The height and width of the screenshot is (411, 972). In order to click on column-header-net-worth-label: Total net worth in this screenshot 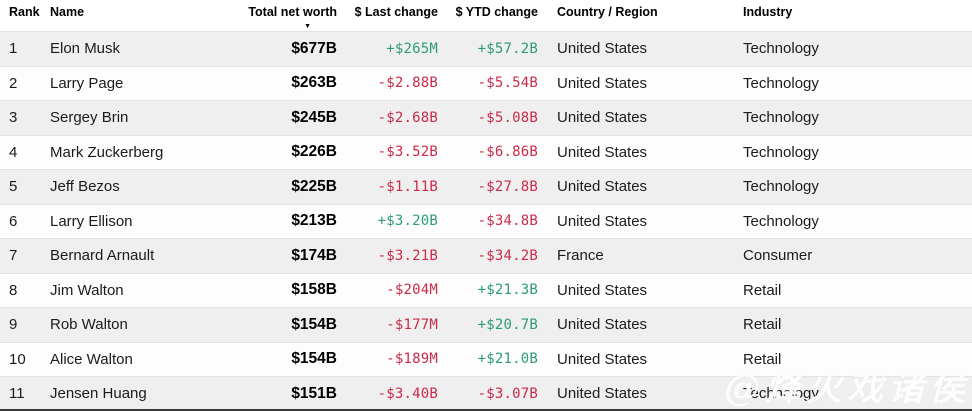, I will do `click(292, 12)`.